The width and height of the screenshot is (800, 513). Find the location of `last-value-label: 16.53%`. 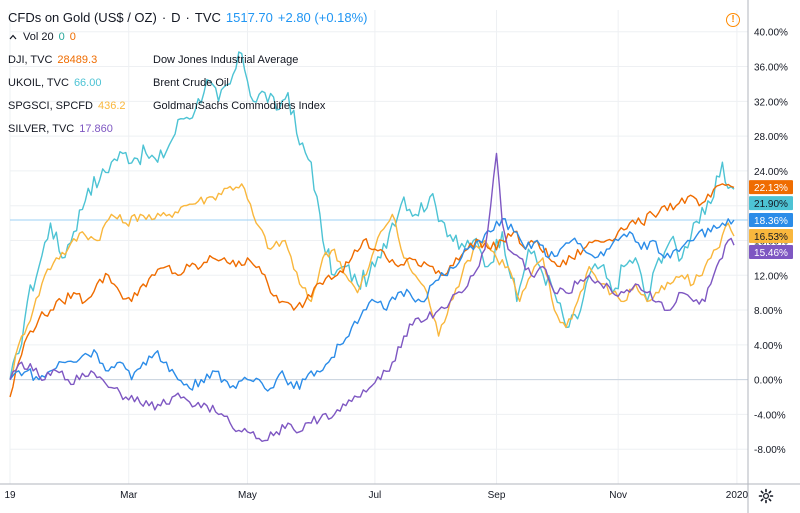

last-value-label: 16.53% is located at coordinates (771, 237).